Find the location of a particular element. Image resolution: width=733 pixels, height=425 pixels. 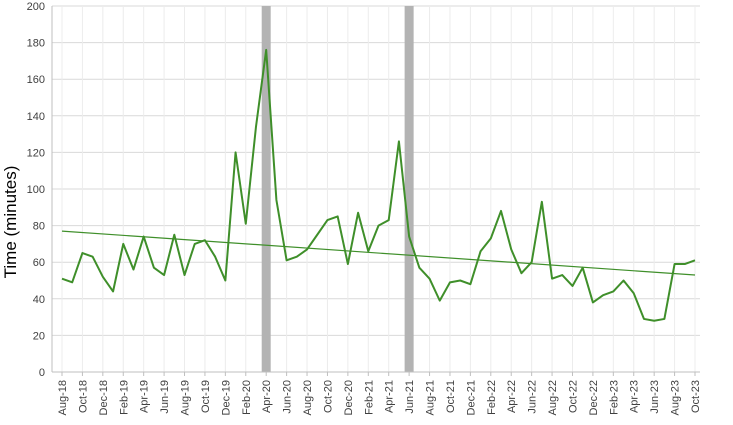

trendline-layer is located at coordinates (378, 253).